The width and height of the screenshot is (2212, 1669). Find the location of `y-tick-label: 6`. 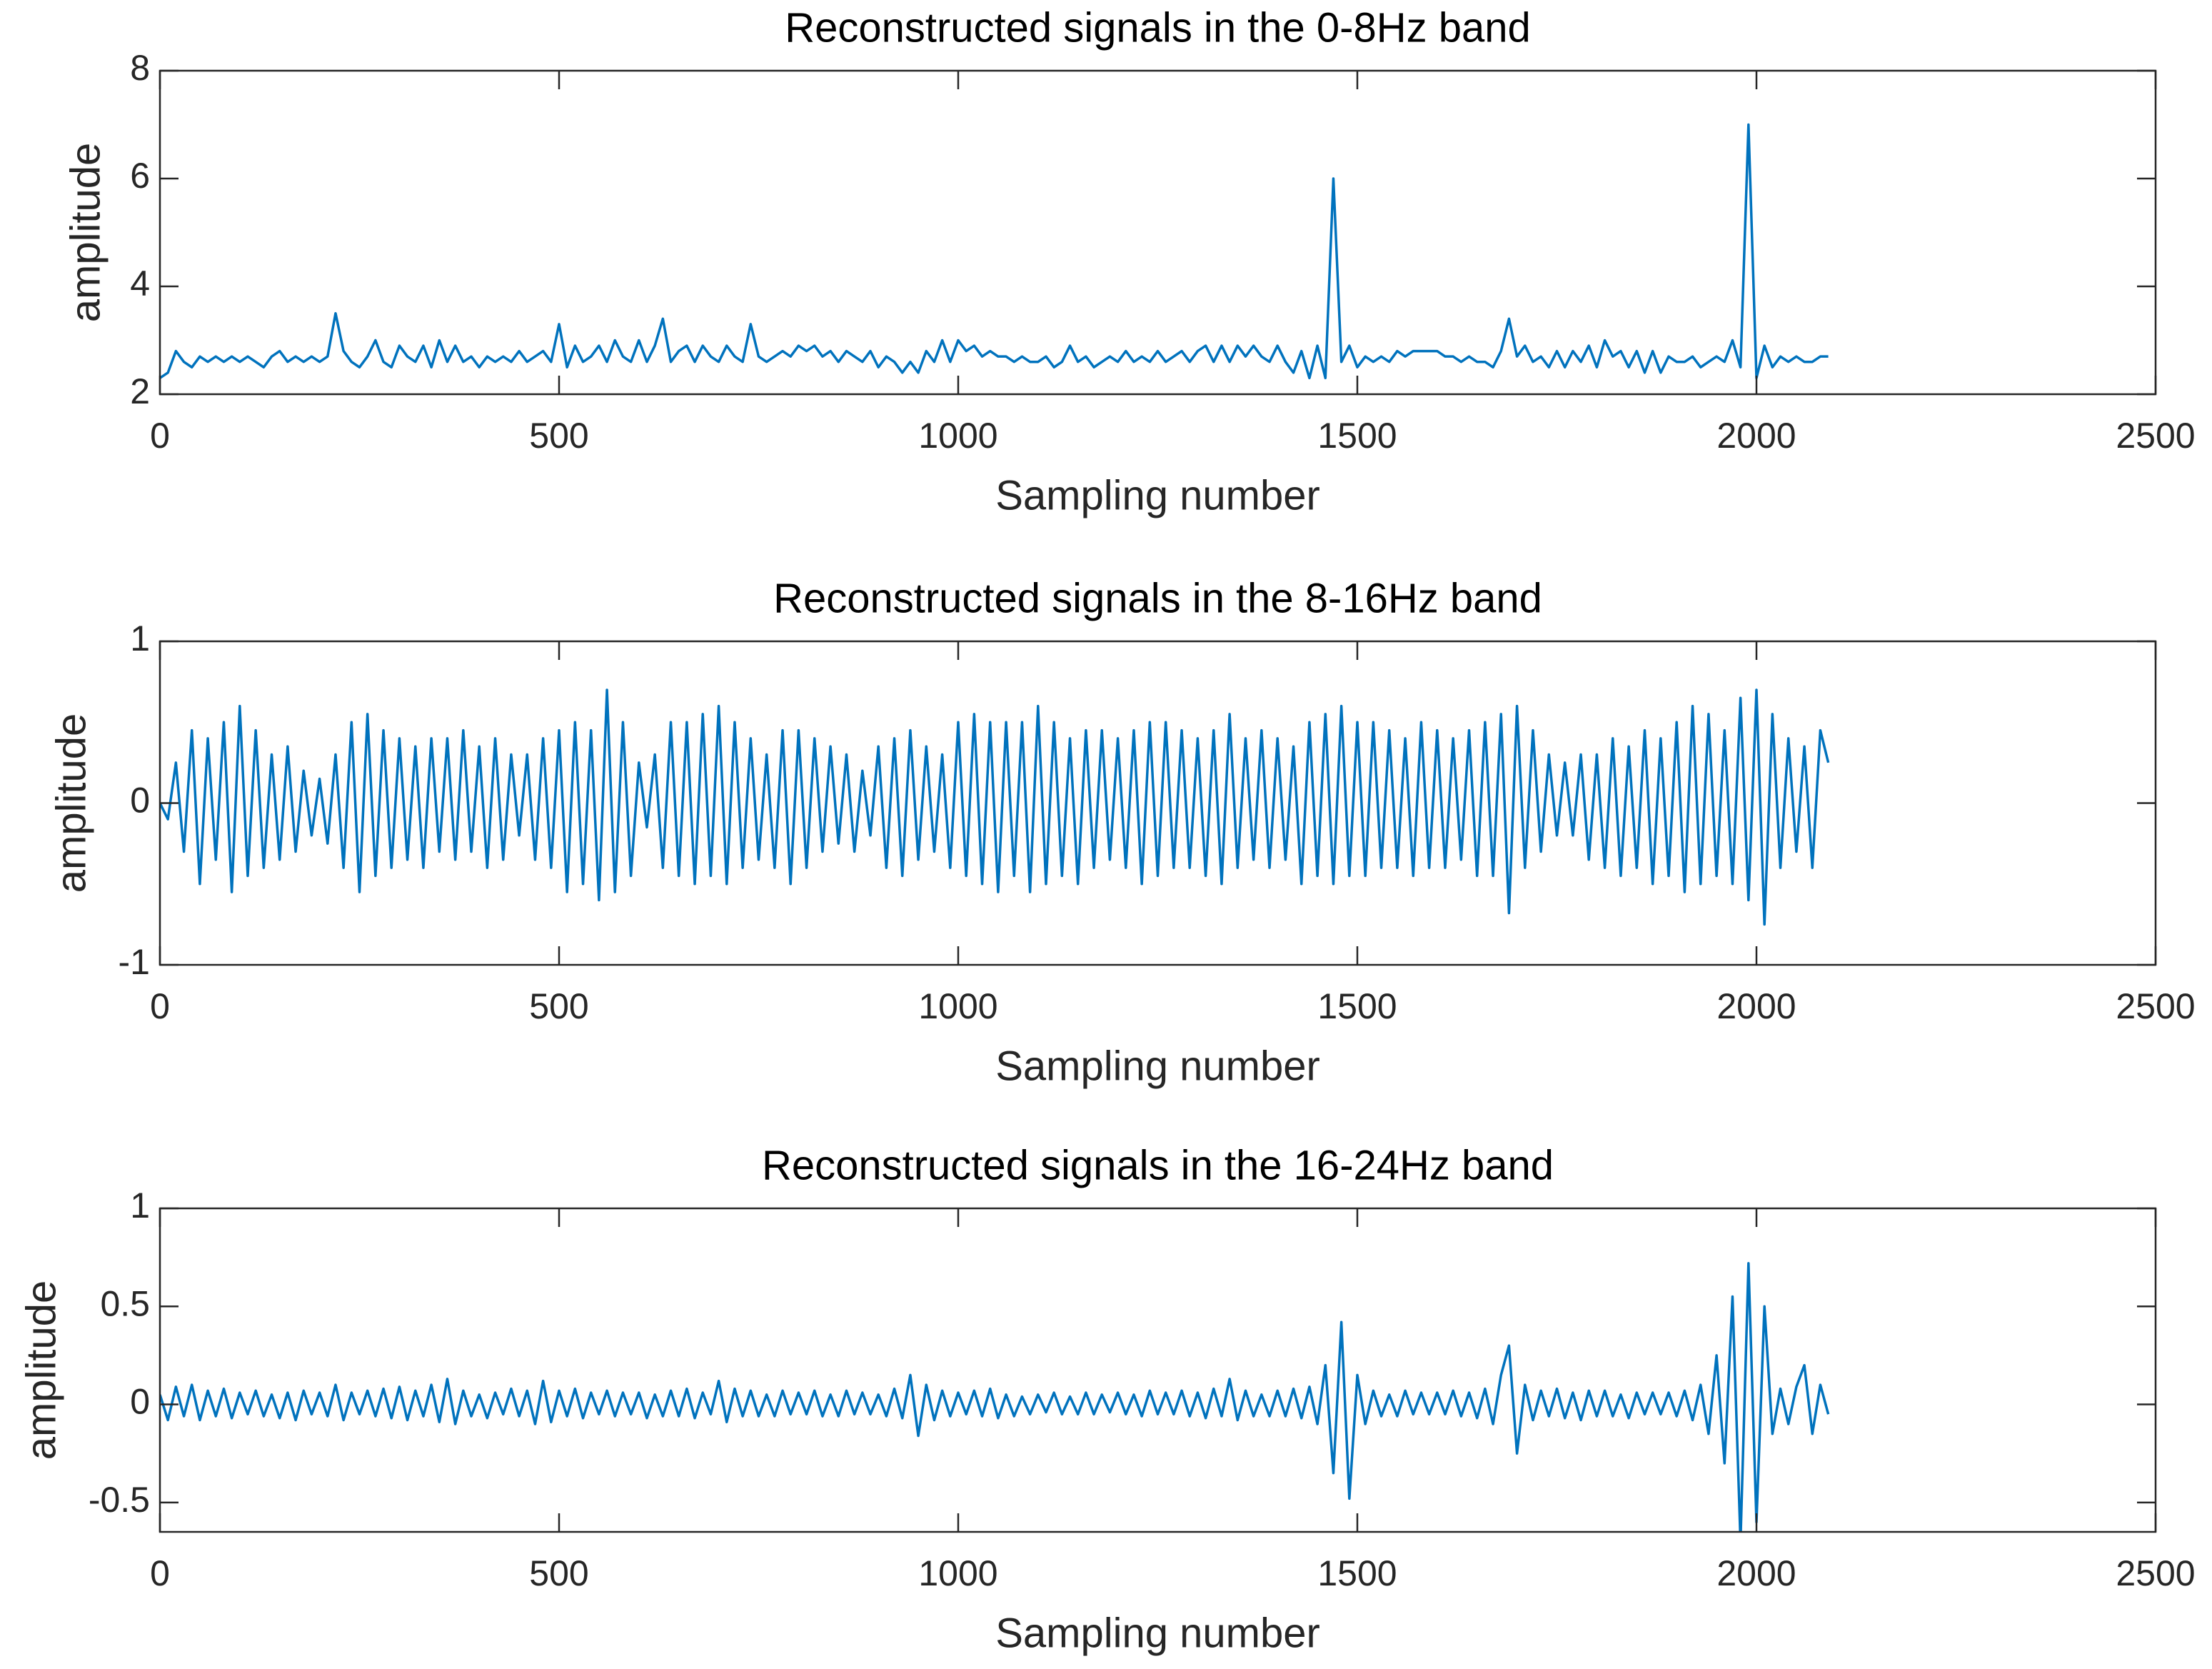

y-tick-label: 6 is located at coordinates (140, 176).